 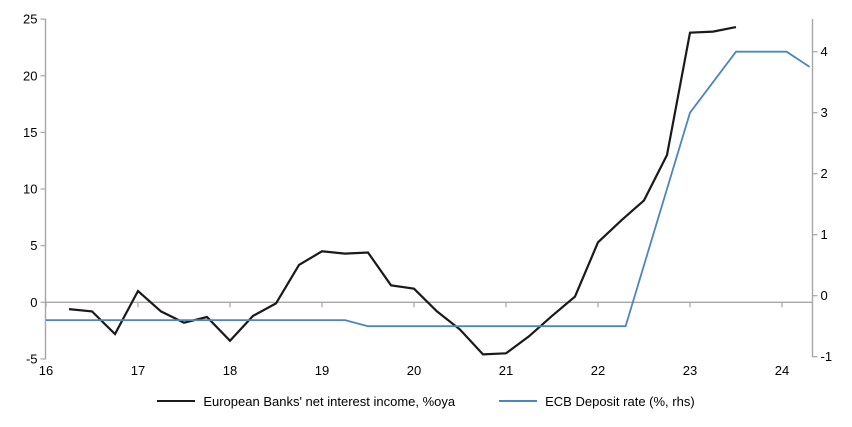 What do you see at coordinates (827, 356) in the screenshot?
I see `right-axis-tick-label: -1` at bounding box center [827, 356].